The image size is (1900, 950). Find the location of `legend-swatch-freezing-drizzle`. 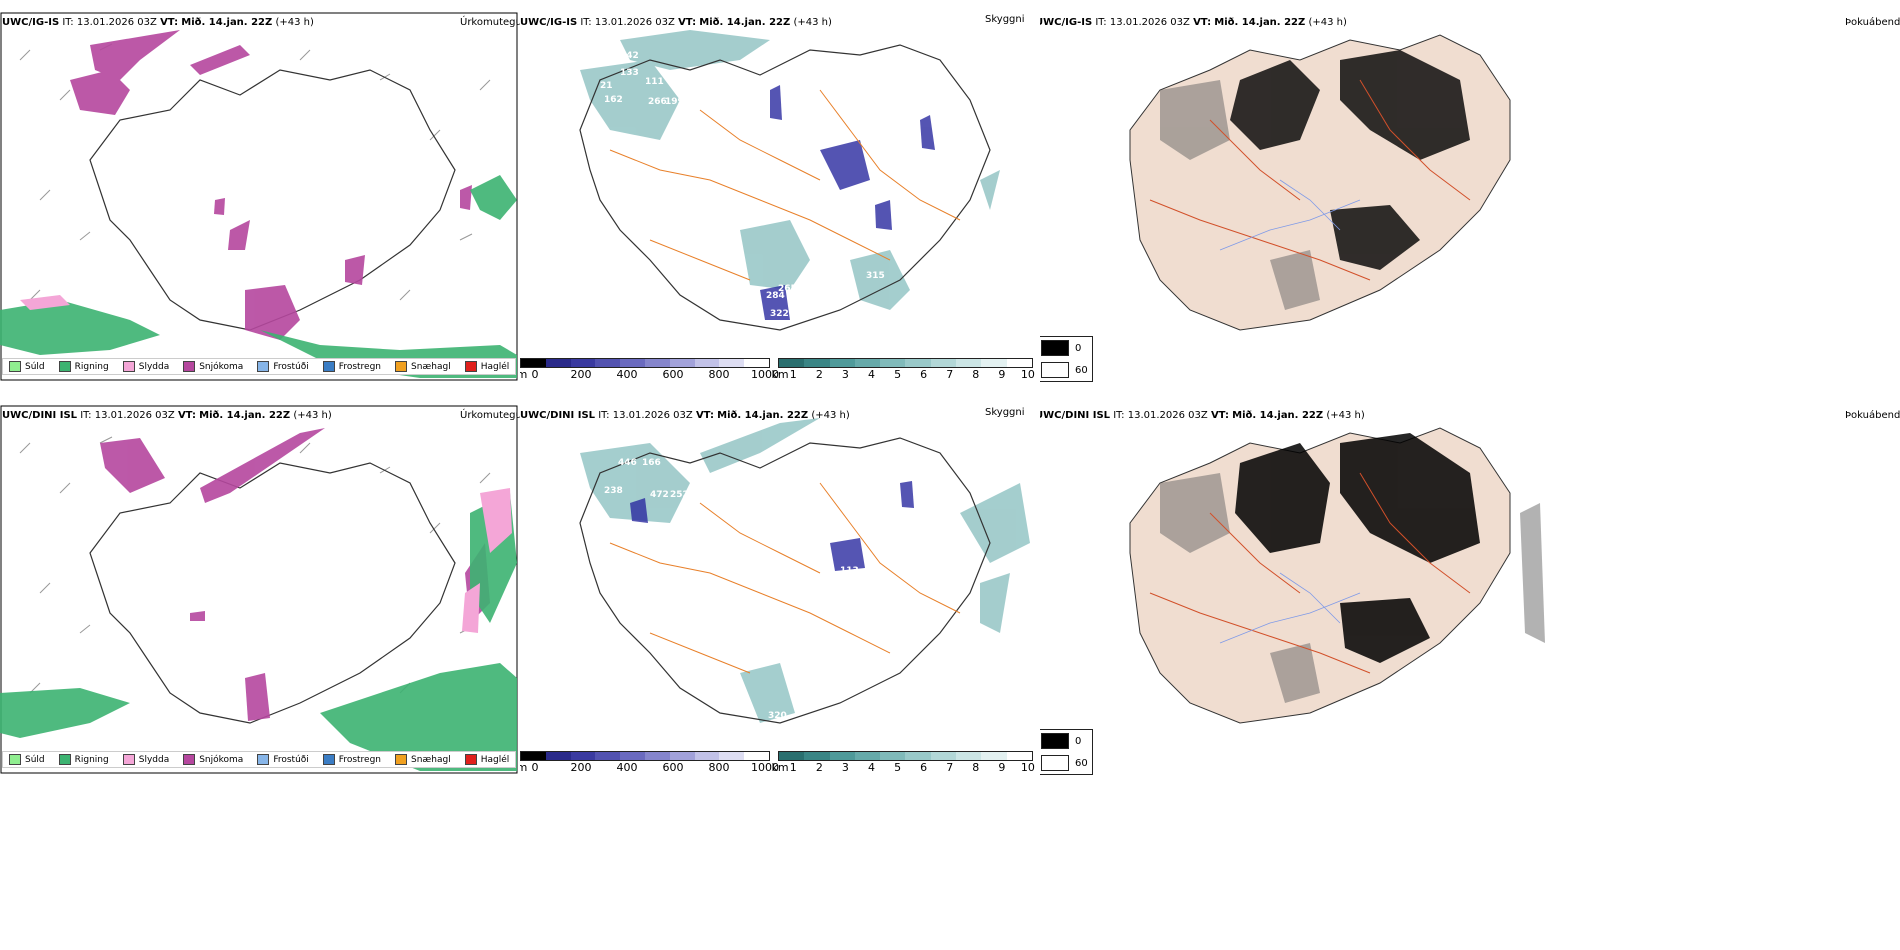

legend-swatch-freezing-drizzle is located at coordinates (263, 366).